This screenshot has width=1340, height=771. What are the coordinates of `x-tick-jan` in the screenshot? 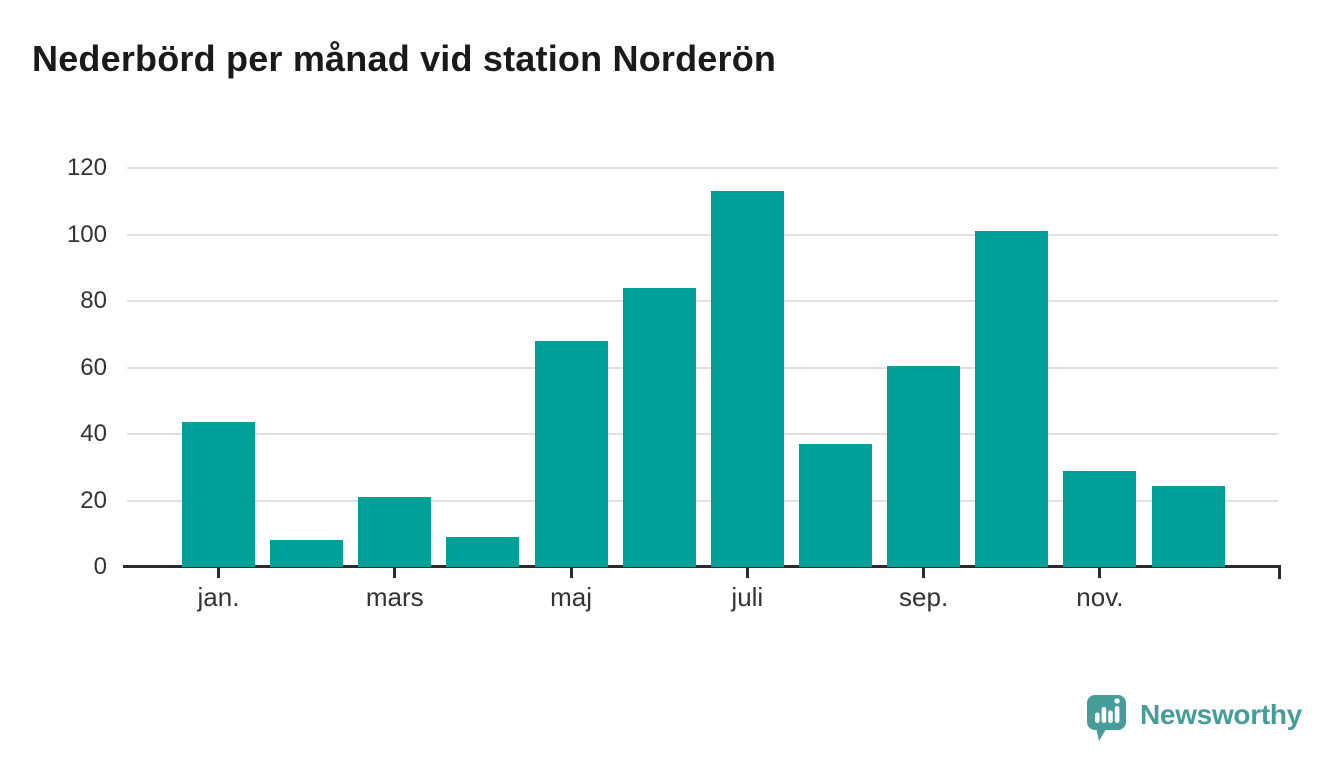 It's located at (218, 573).